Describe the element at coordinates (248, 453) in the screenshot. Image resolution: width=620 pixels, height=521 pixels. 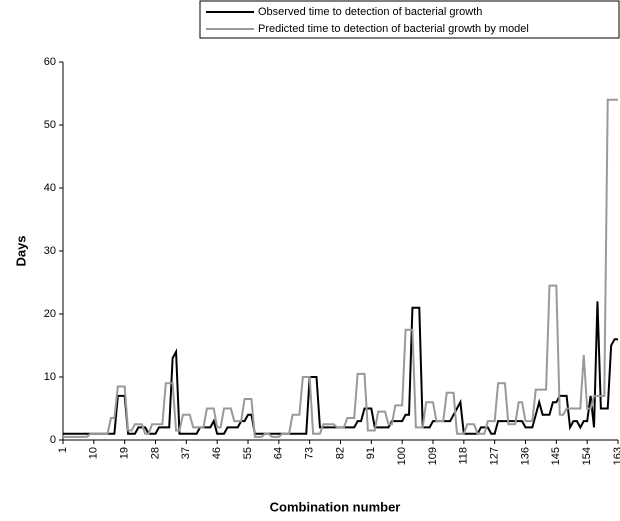
I see `x-tick-label: 55` at that location.